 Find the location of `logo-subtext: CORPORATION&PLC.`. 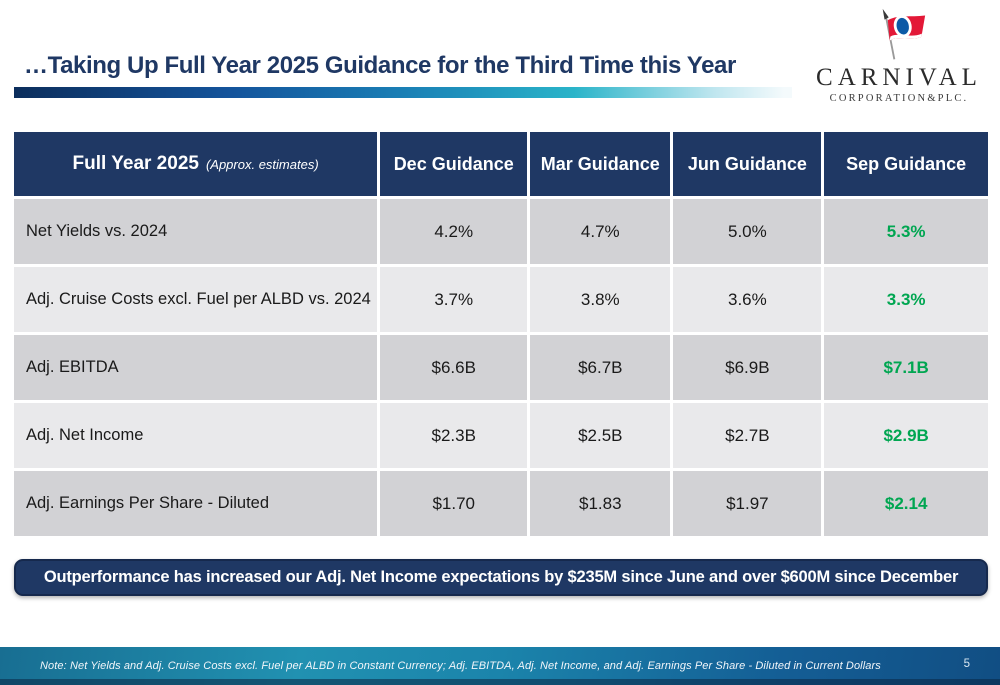

logo-subtext: CORPORATION&PLC. is located at coordinates (899, 98).